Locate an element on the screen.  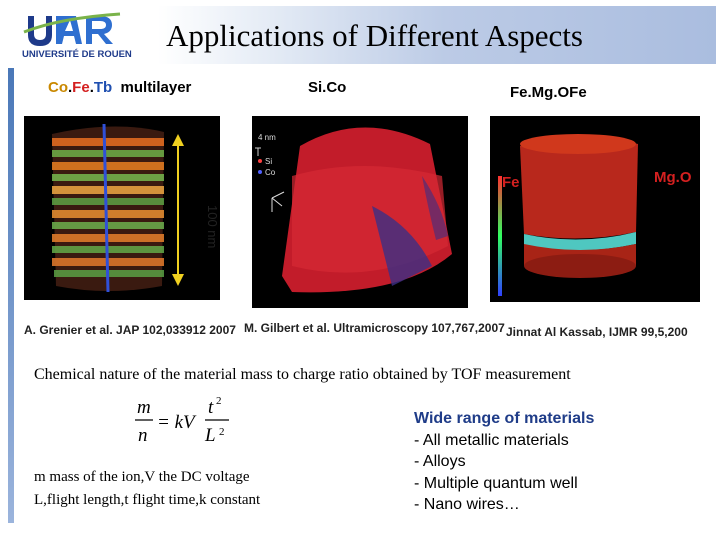
legend-line-1: m mass of the ion,V the DC voltage is located at coordinates (142, 477).